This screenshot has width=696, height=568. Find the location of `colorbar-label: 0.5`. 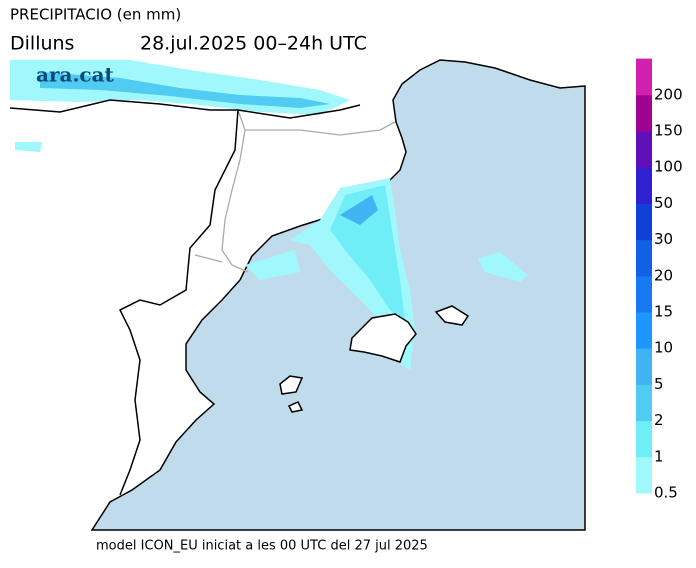

colorbar-label: 0.5 is located at coordinates (666, 493).